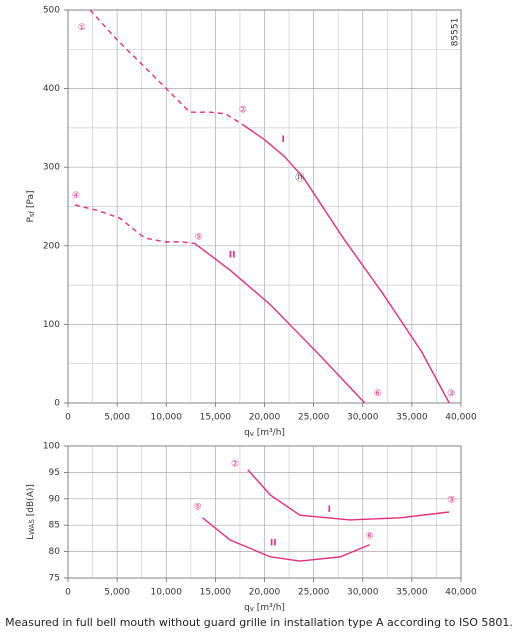  What do you see at coordinates (54, 526) in the screenshot?
I see `y-tick-label: 85` at bounding box center [54, 526].